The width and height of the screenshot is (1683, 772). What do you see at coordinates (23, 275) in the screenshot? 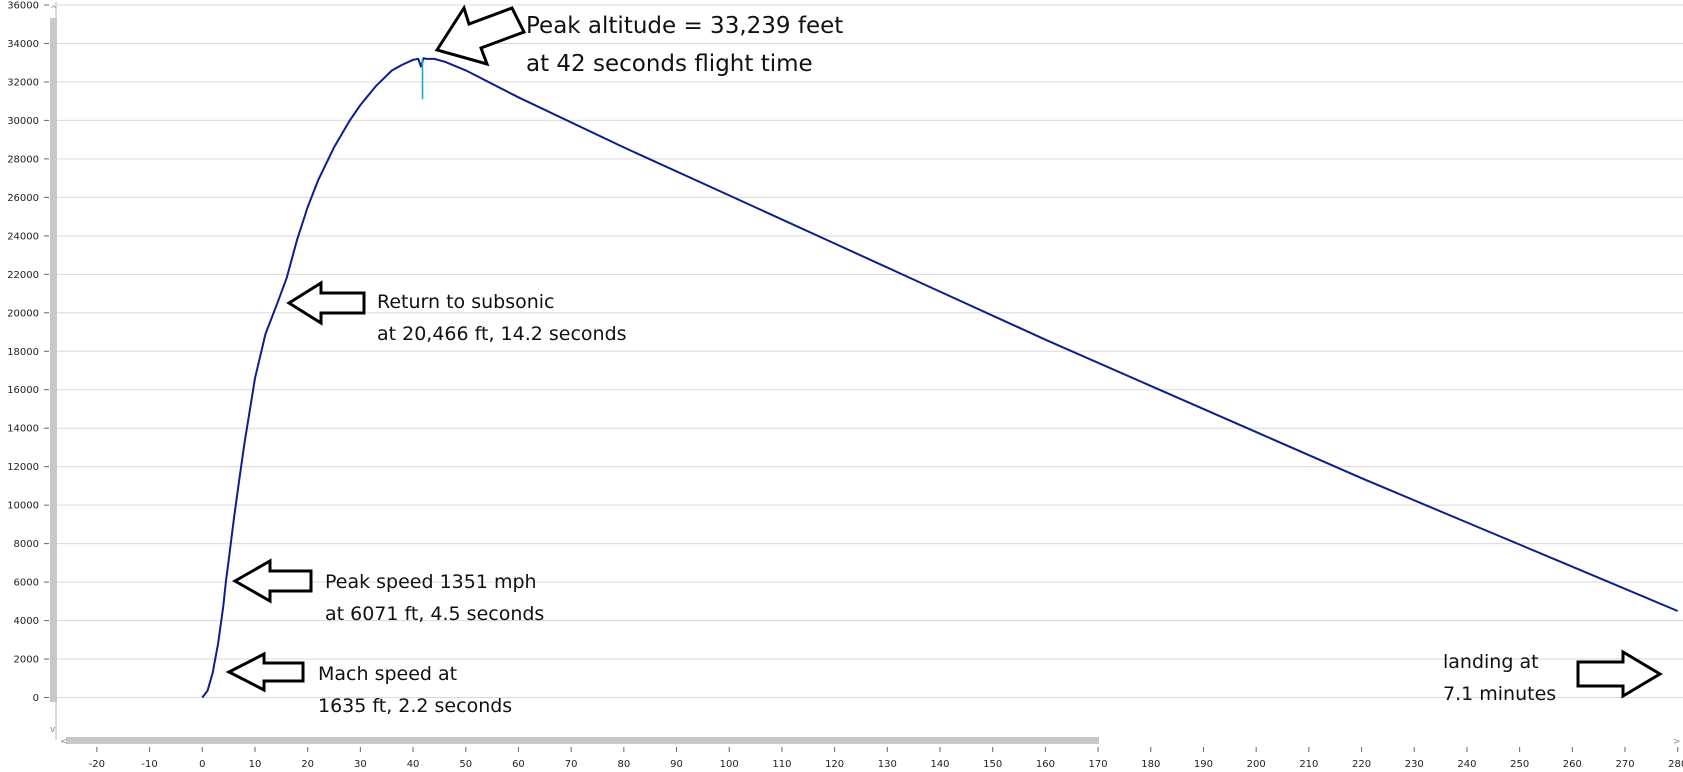
I see `y-tick-label: 22000` at bounding box center [23, 275].